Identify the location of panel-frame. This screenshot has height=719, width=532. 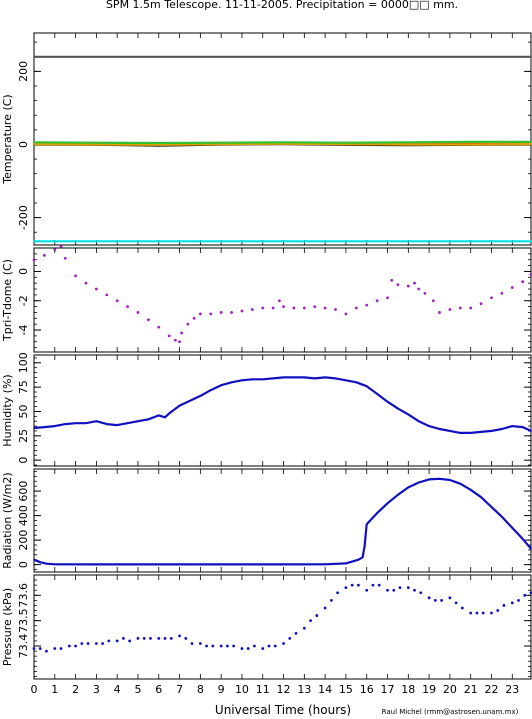
(282, 300).